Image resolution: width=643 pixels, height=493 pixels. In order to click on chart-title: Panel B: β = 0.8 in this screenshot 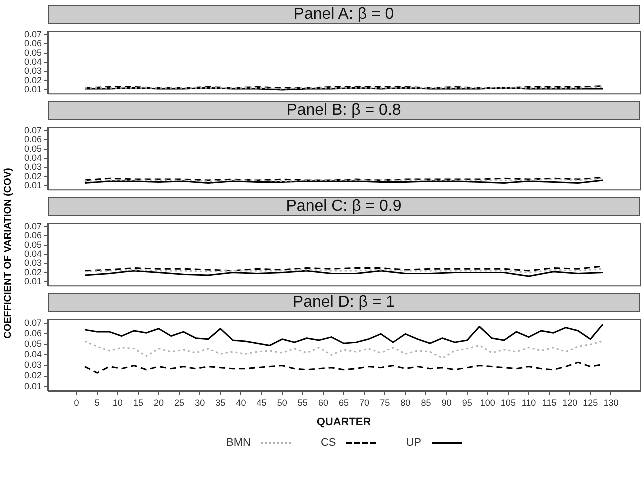, I will do `click(344, 110)`.